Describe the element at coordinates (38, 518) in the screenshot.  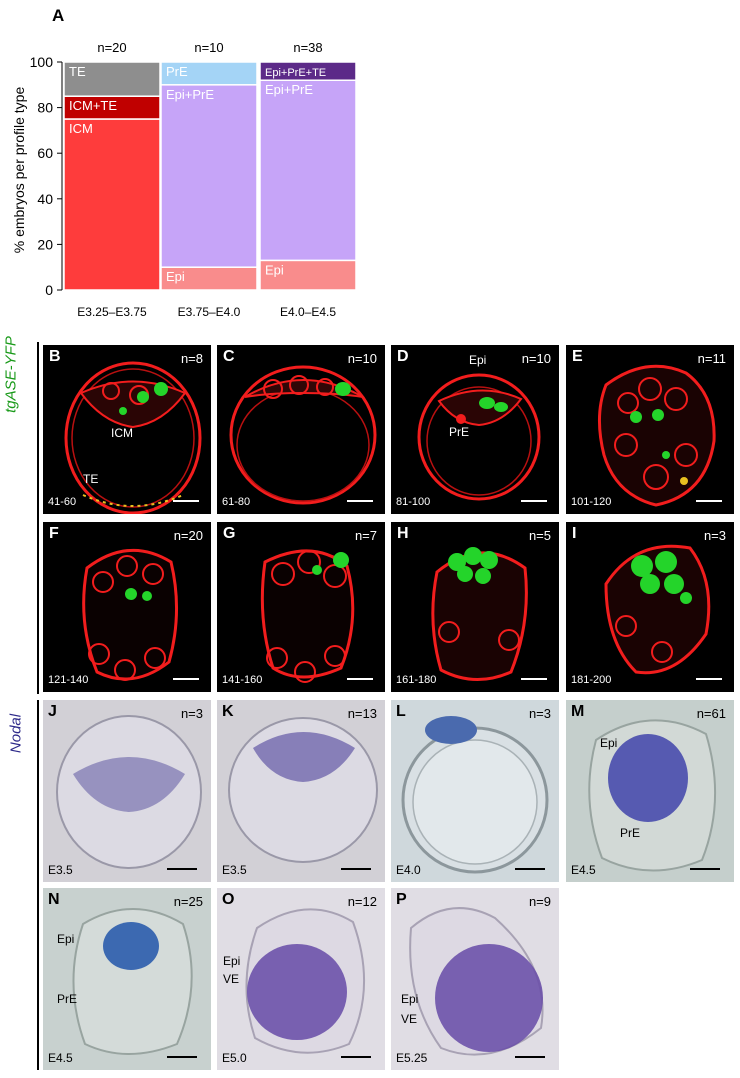
I see `yfp-side-divider` at that location.